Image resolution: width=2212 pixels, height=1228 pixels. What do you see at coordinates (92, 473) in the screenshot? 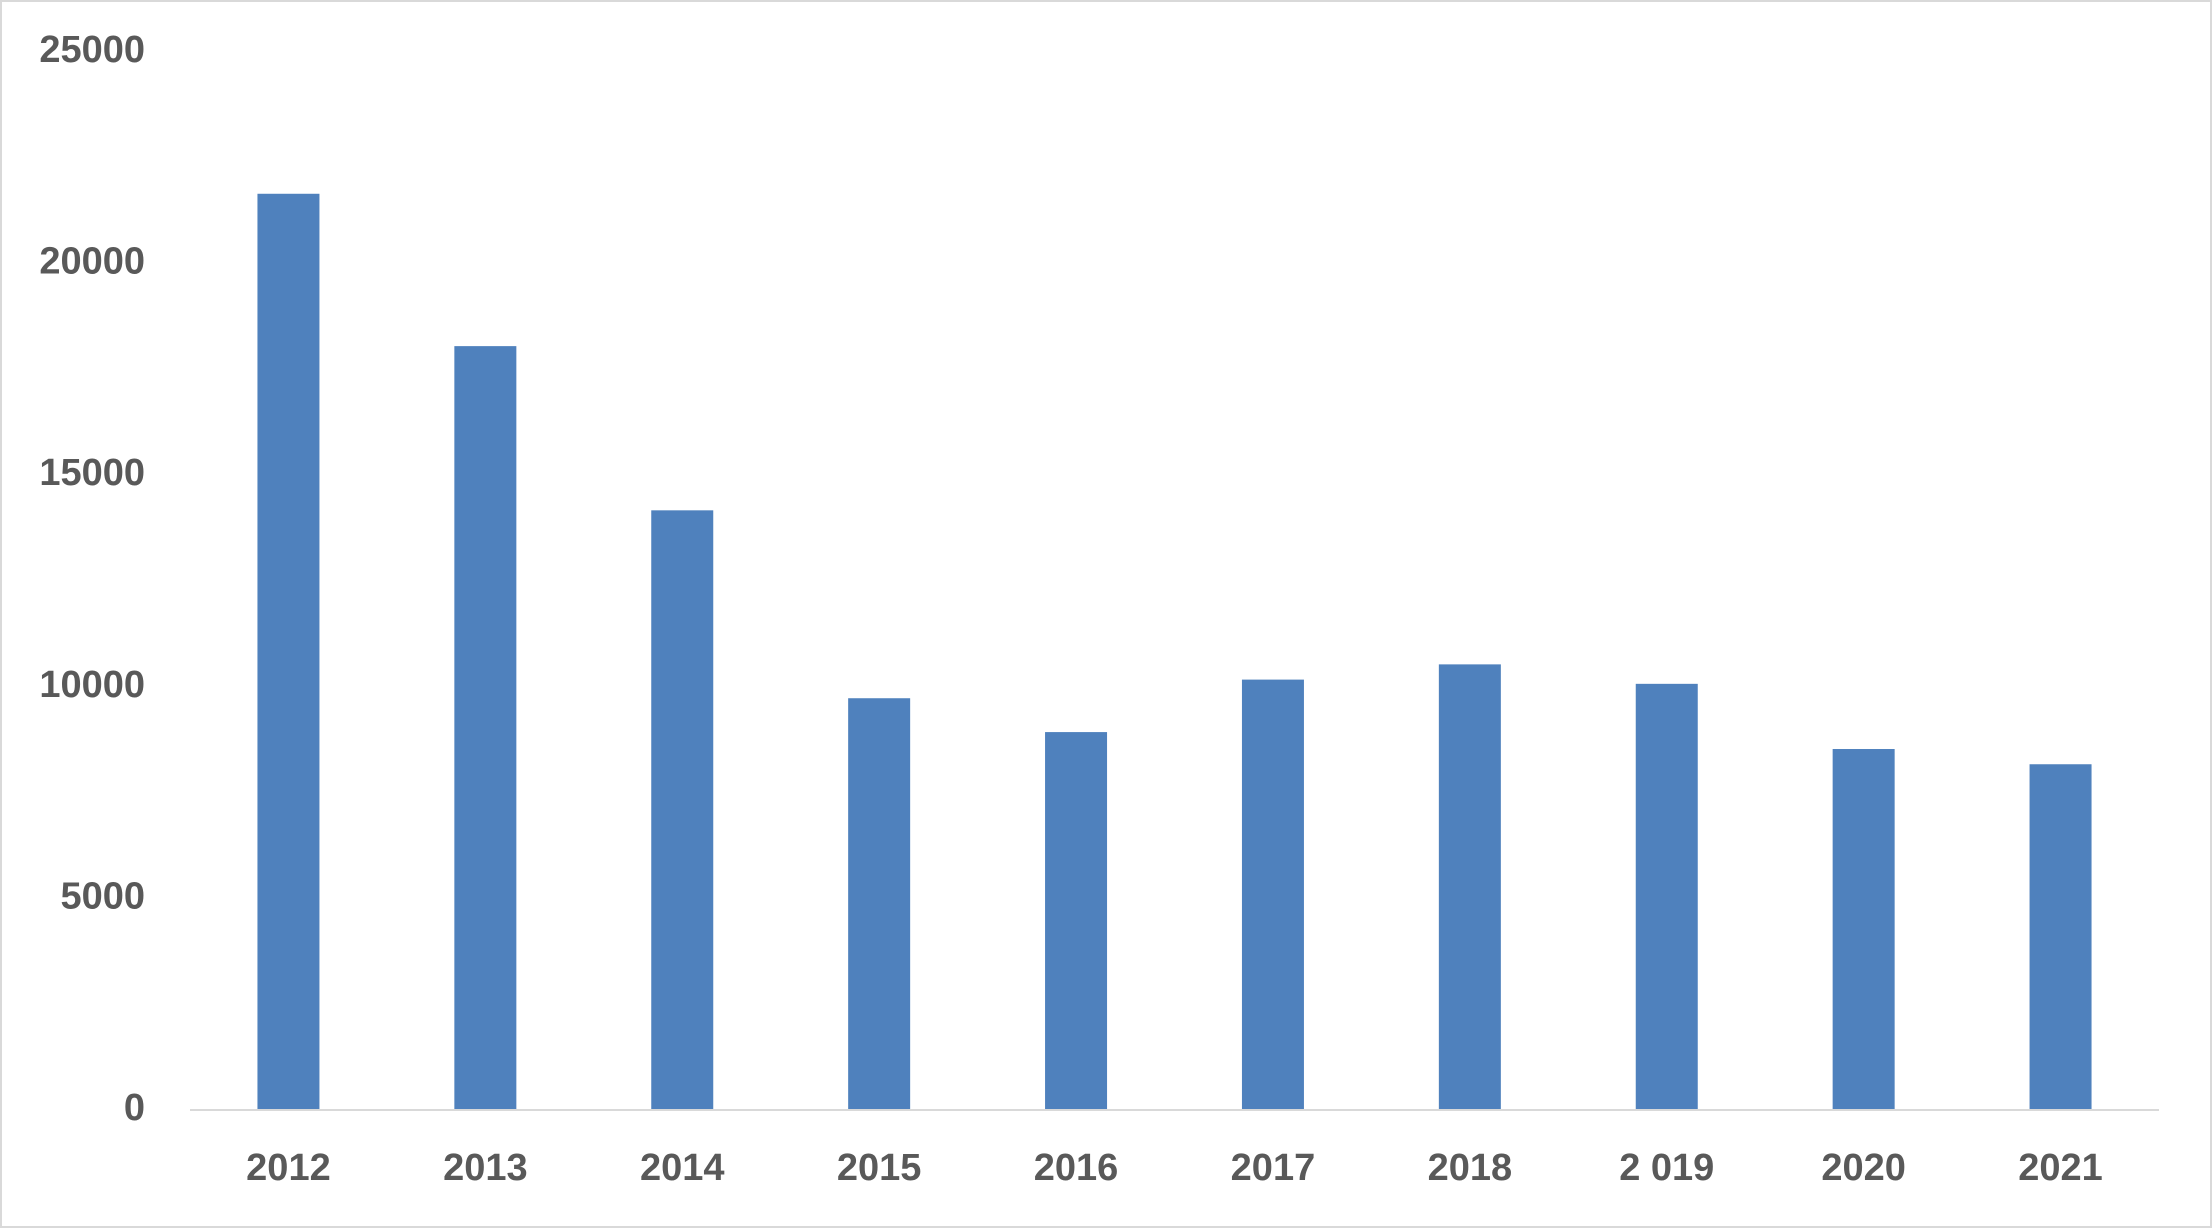
I see `y-tick-label: 15000` at bounding box center [92, 473].